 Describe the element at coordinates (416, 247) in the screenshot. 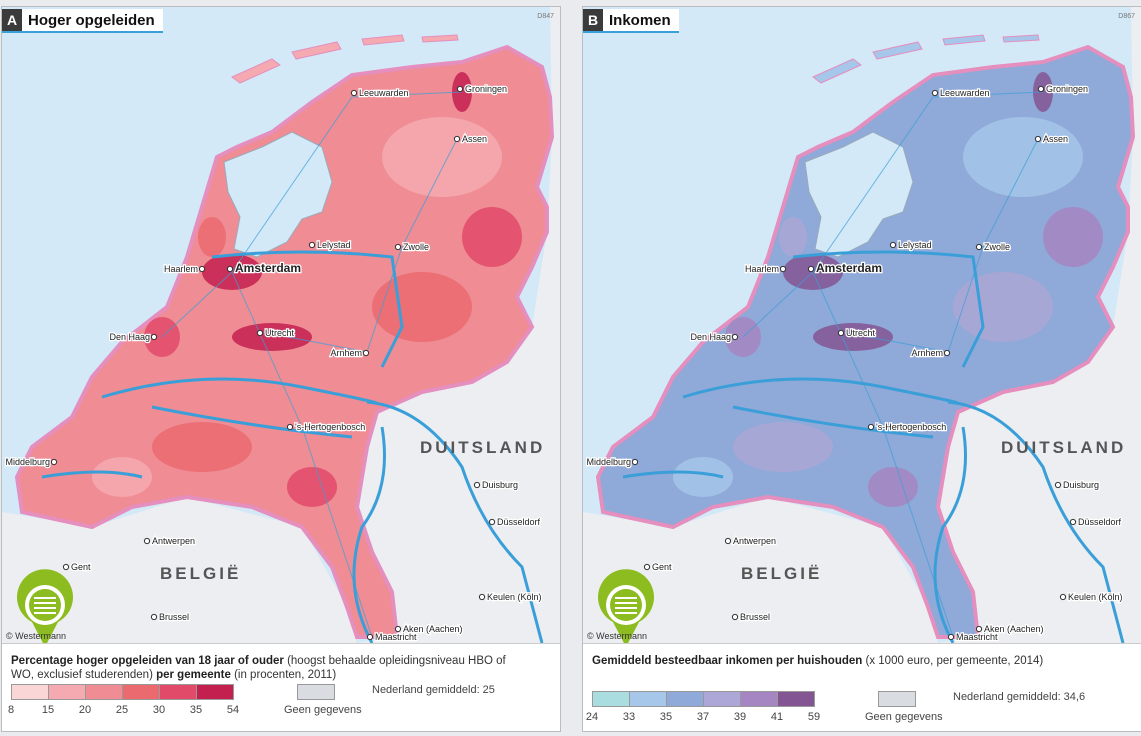

I see `city-label: Zwolle` at that location.